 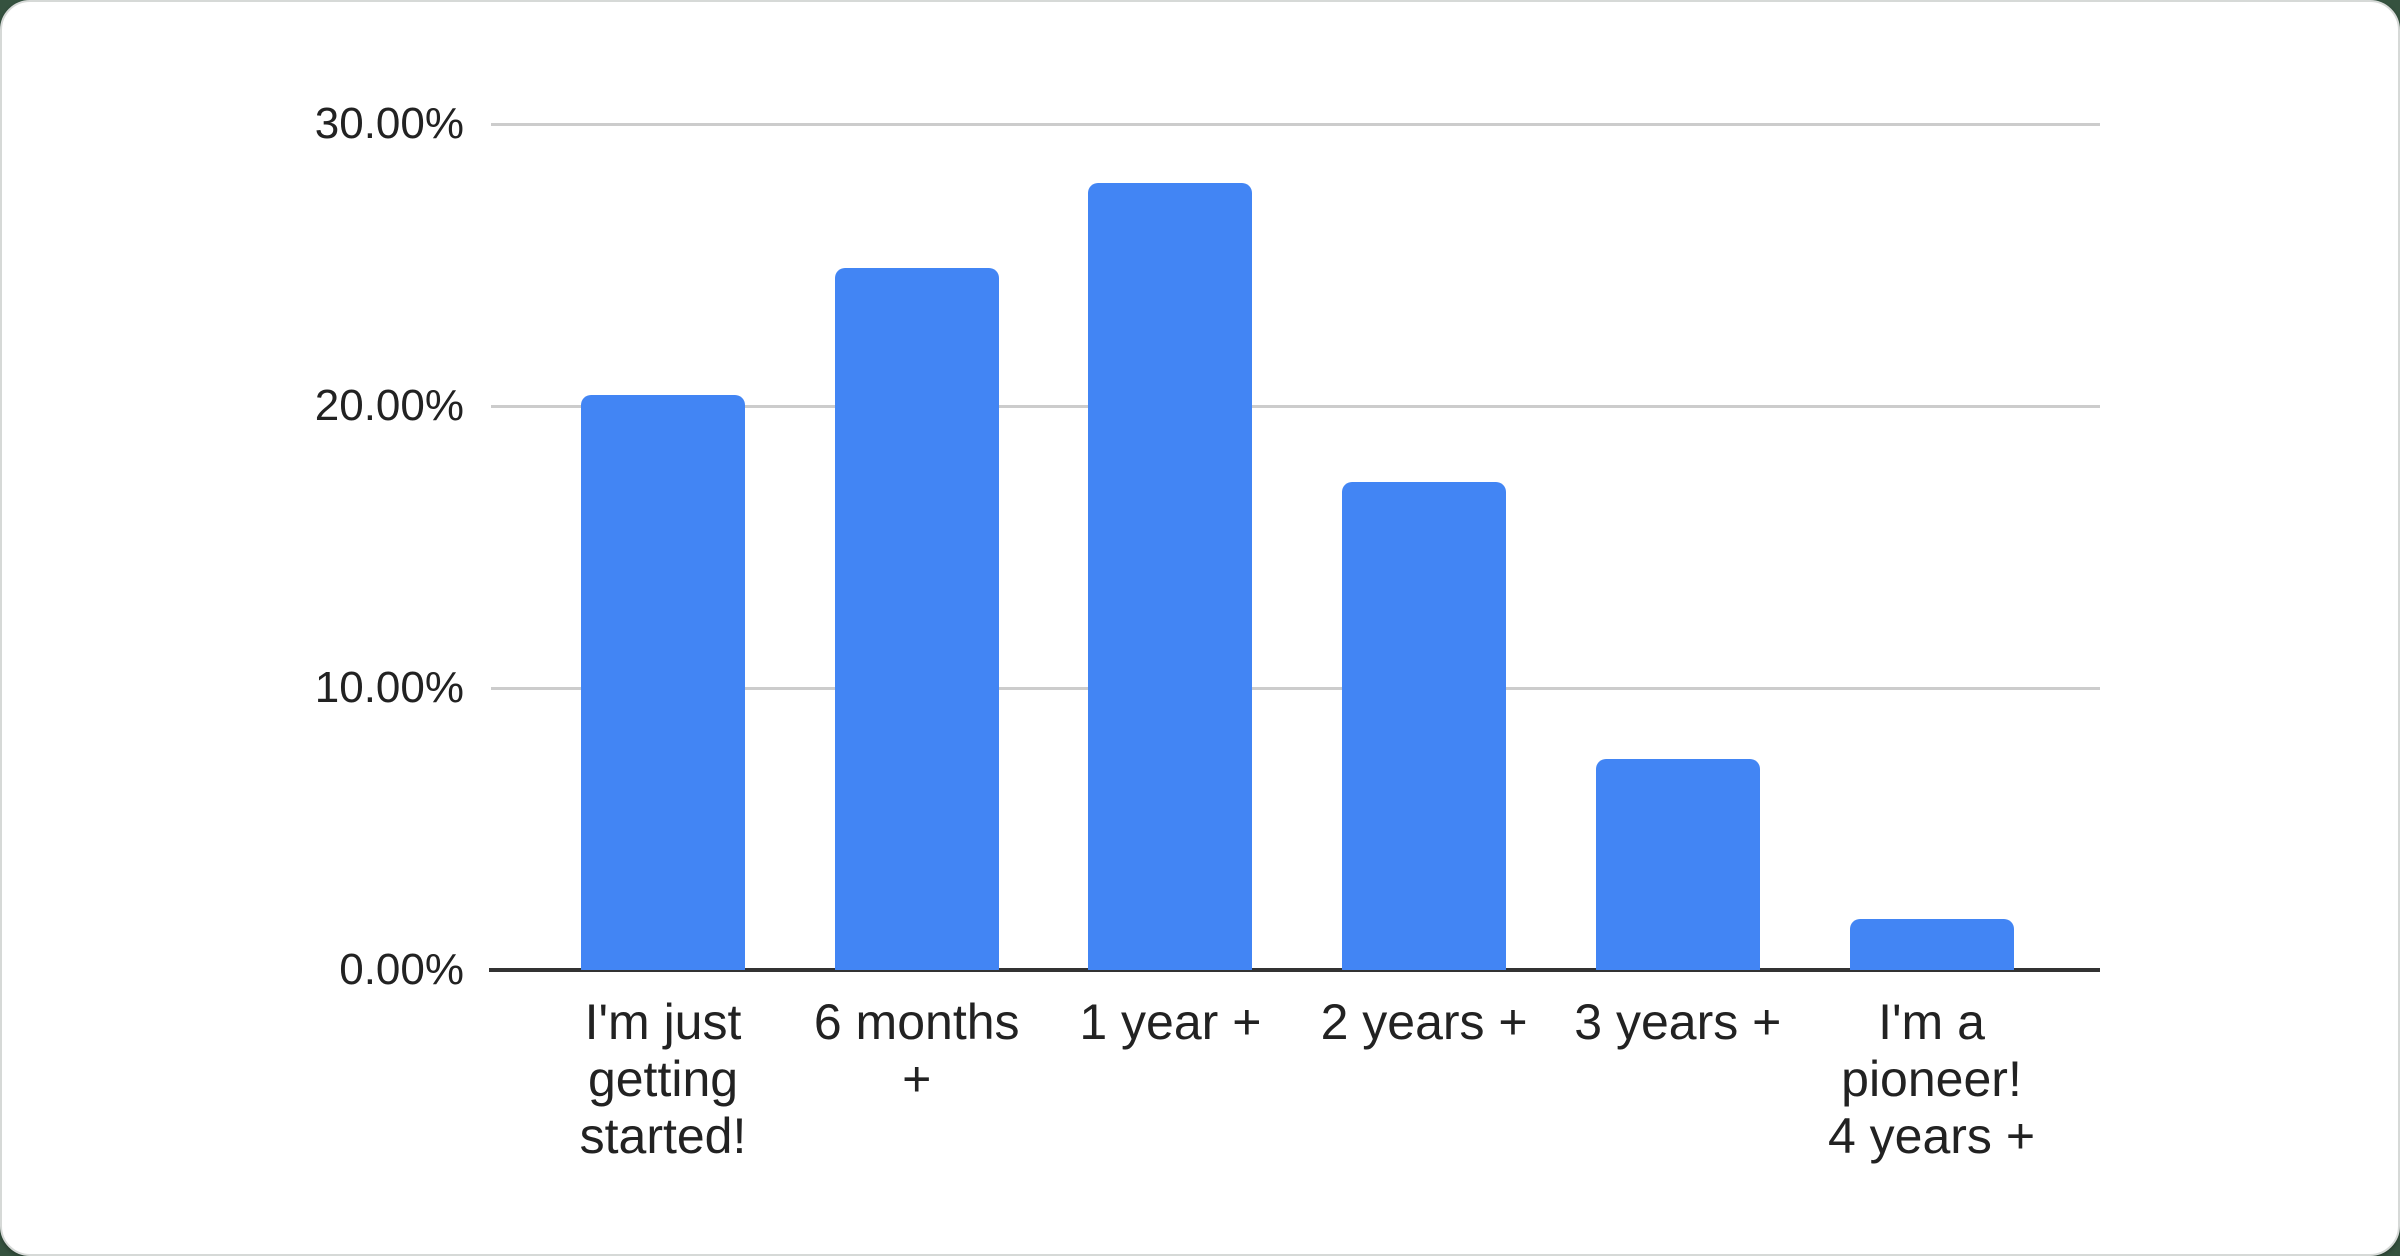 I want to click on x-axis-tick-label: I'm a pioneer! 4 years +, so click(x=1931, y=1079).